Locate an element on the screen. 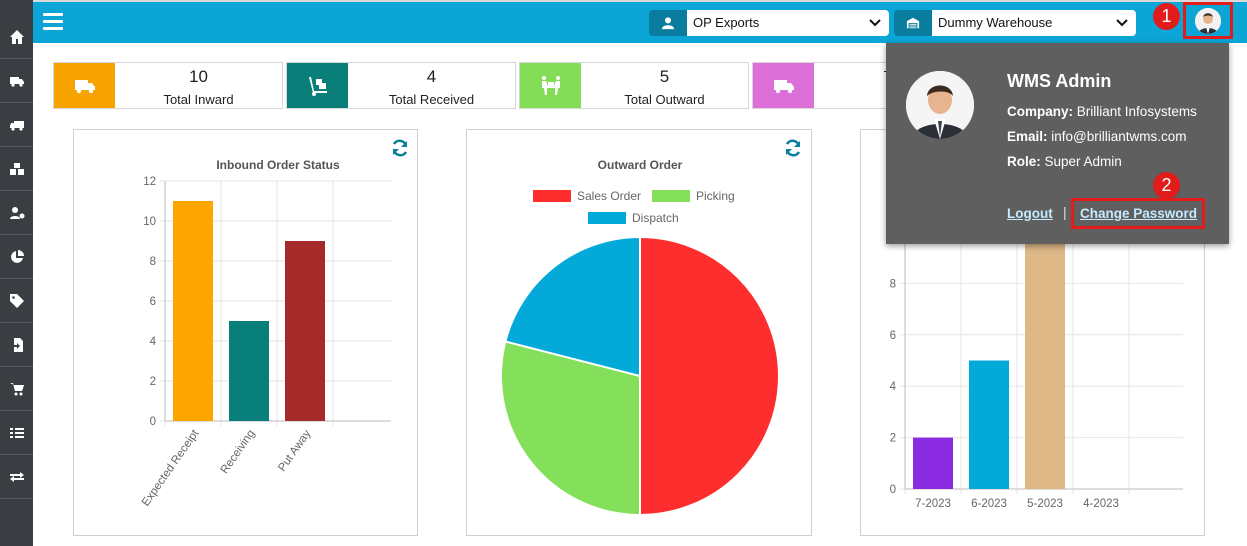  company-select-value: OP Exports is located at coordinates (726, 22).